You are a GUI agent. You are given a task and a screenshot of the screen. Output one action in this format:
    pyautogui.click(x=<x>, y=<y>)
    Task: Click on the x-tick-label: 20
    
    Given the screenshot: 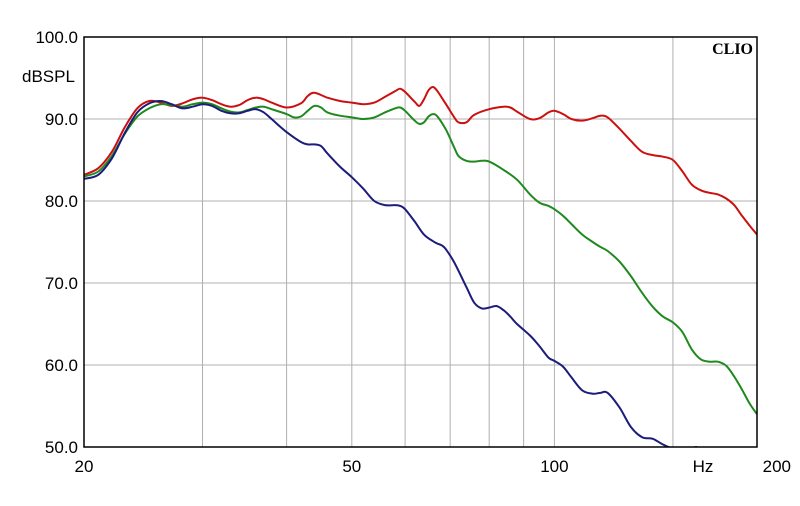 What is the action you would take?
    pyautogui.click(x=84, y=466)
    